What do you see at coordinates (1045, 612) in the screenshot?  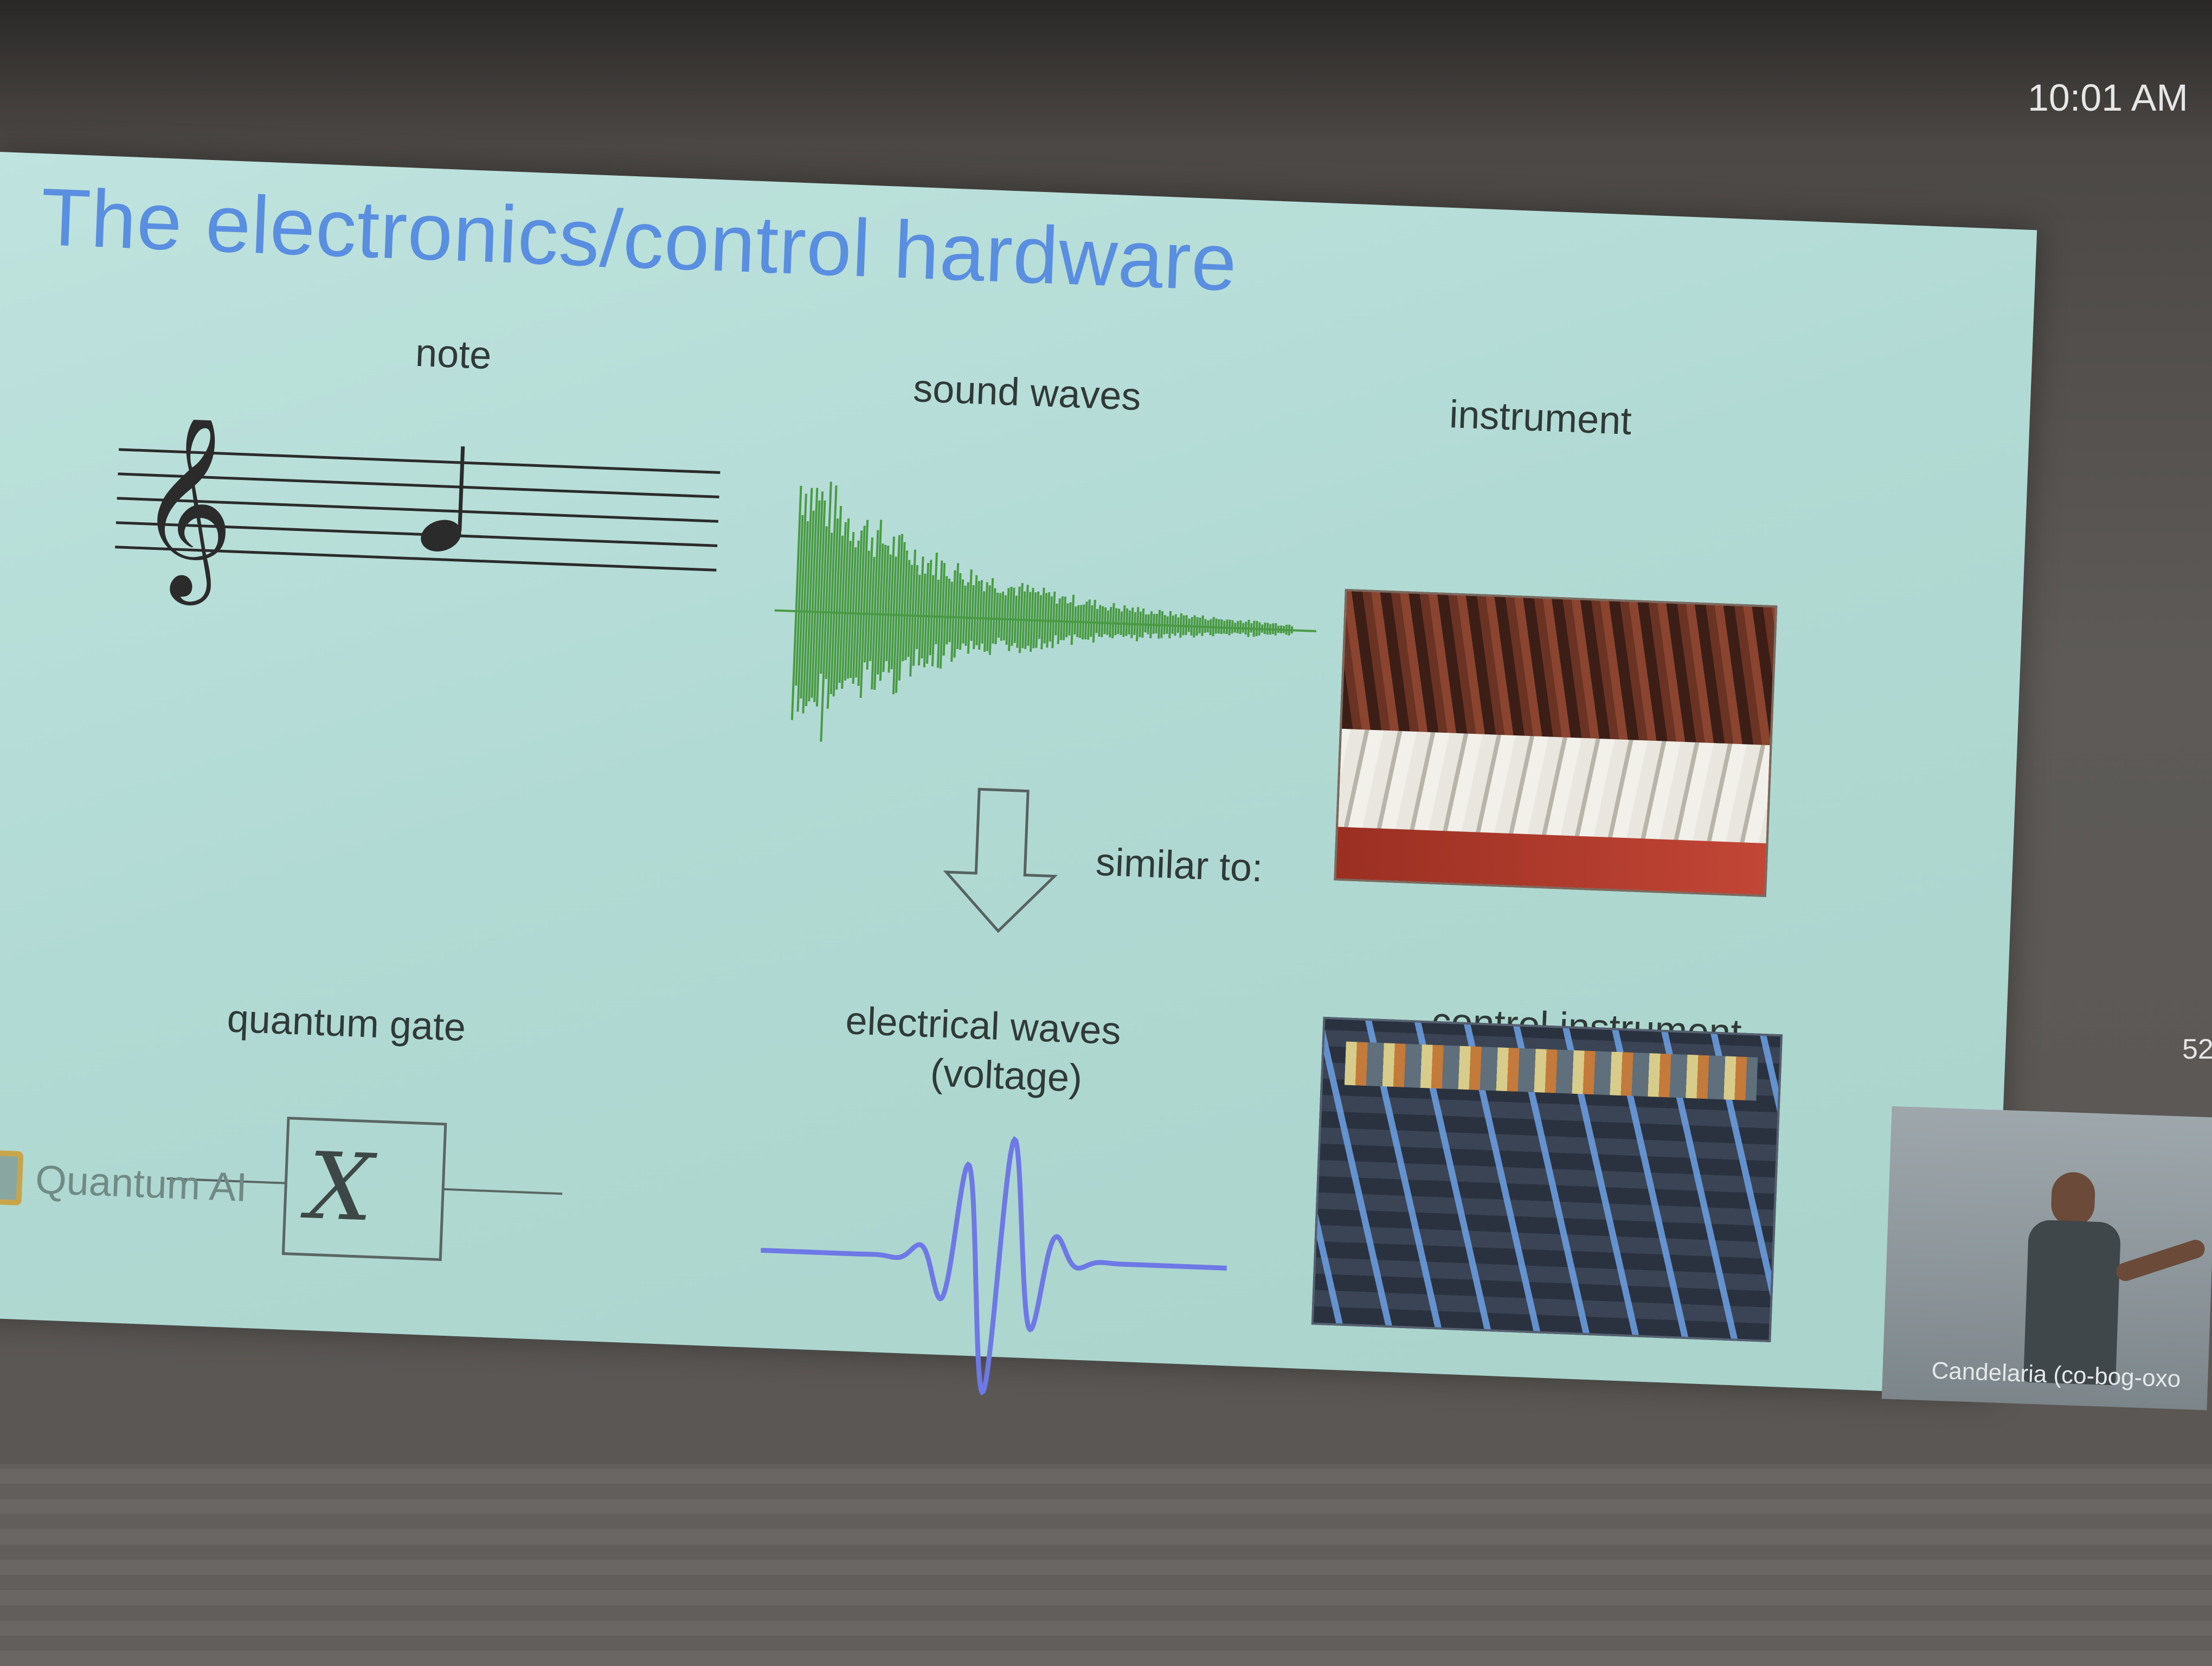 I see `sound-wave-graphic` at bounding box center [1045, 612].